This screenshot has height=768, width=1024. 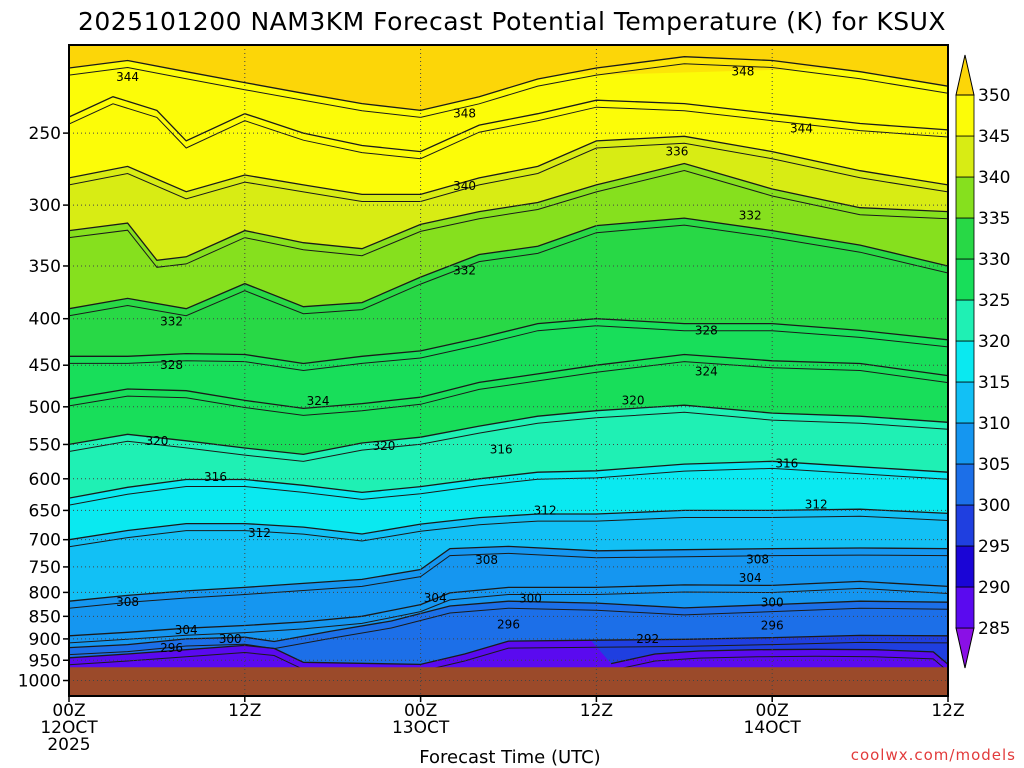 I want to click on contour-label: 292, so click(x=647, y=639).